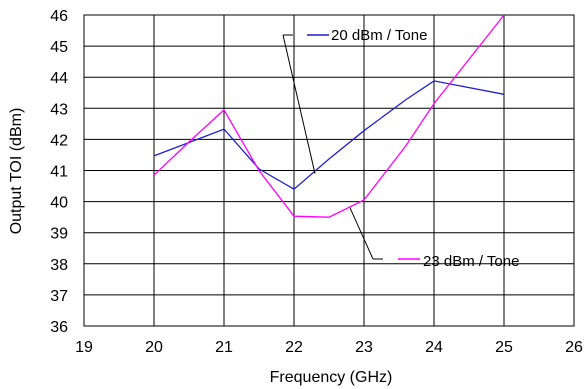 The height and width of the screenshot is (389, 587). What do you see at coordinates (331, 377) in the screenshot?
I see `x-axis-title: Frequency (GHz)` at bounding box center [331, 377].